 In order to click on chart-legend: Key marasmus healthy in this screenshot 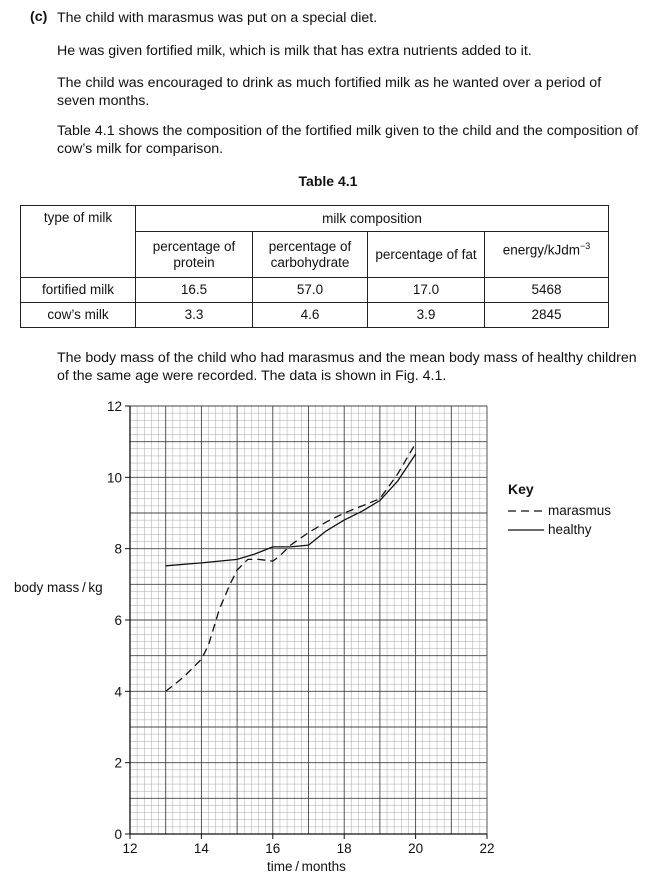, I will do `click(559, 510)`.